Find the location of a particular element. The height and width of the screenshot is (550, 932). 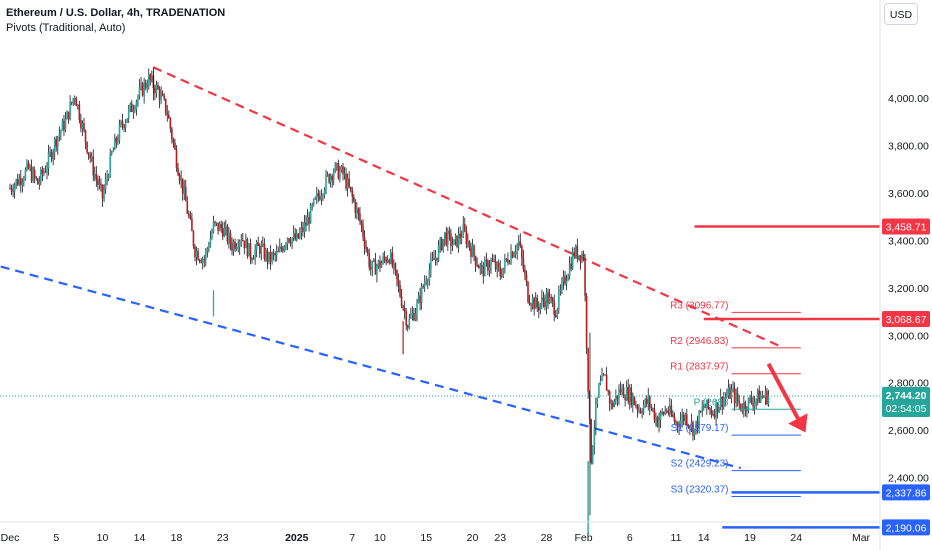

x-tick-label: Mar is located at coordinates (861, 538).